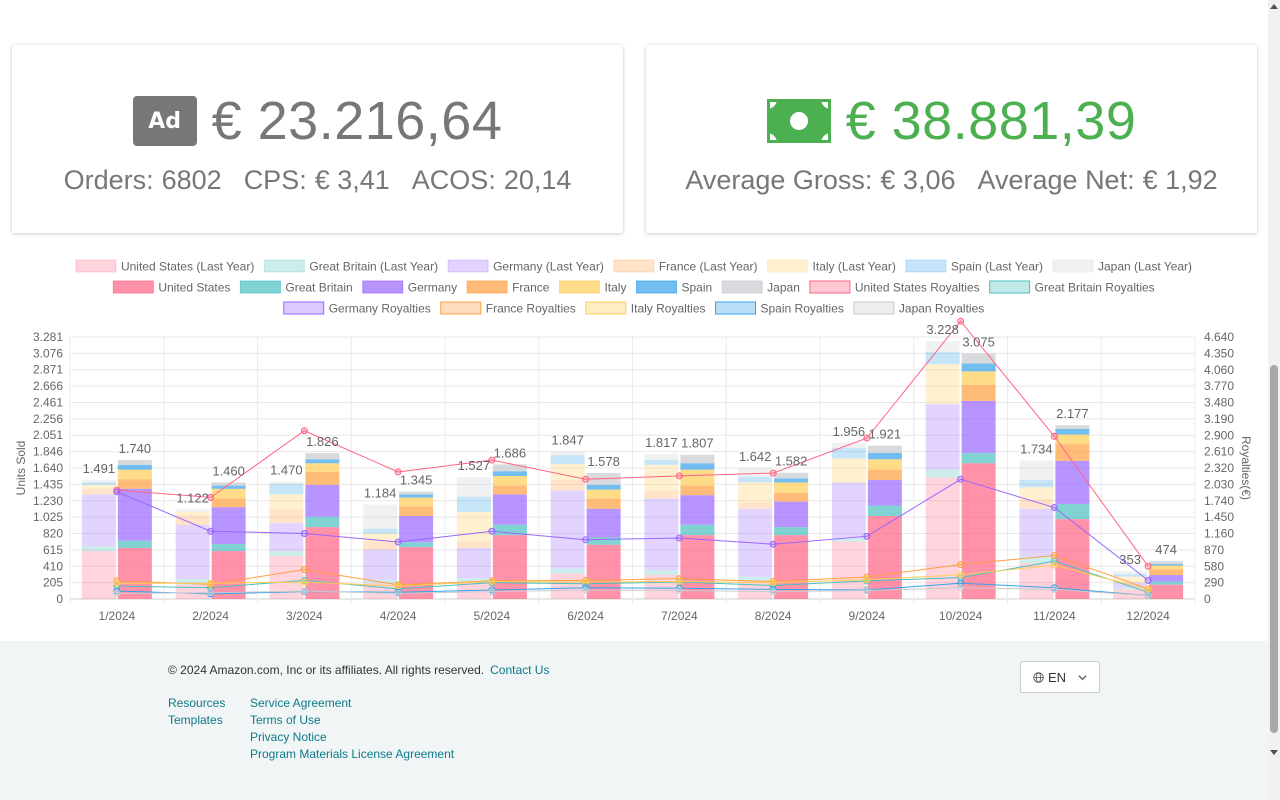 This screenshot has height=800, width=1280. What do you see at coordinates (296, 287) in the screenshot?
I see `legend-item: Great Britain` at bounding box center [296, 287].